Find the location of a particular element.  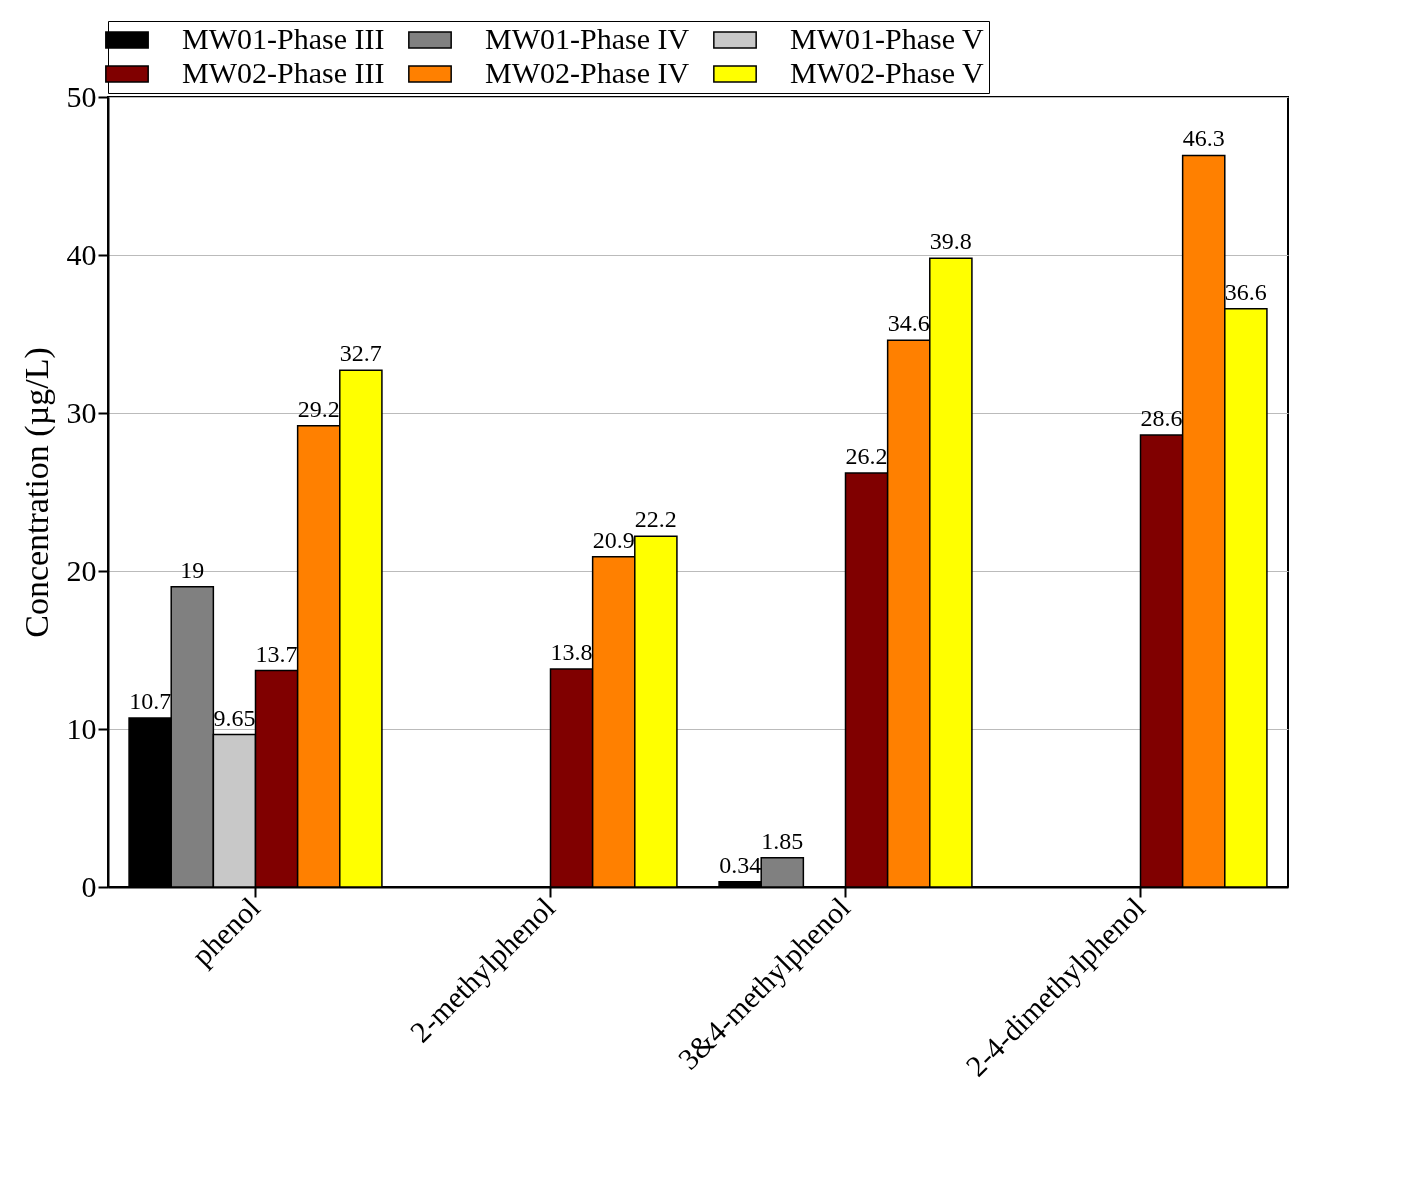

data-label: 36.6 is located at coordinates (1245, 291).